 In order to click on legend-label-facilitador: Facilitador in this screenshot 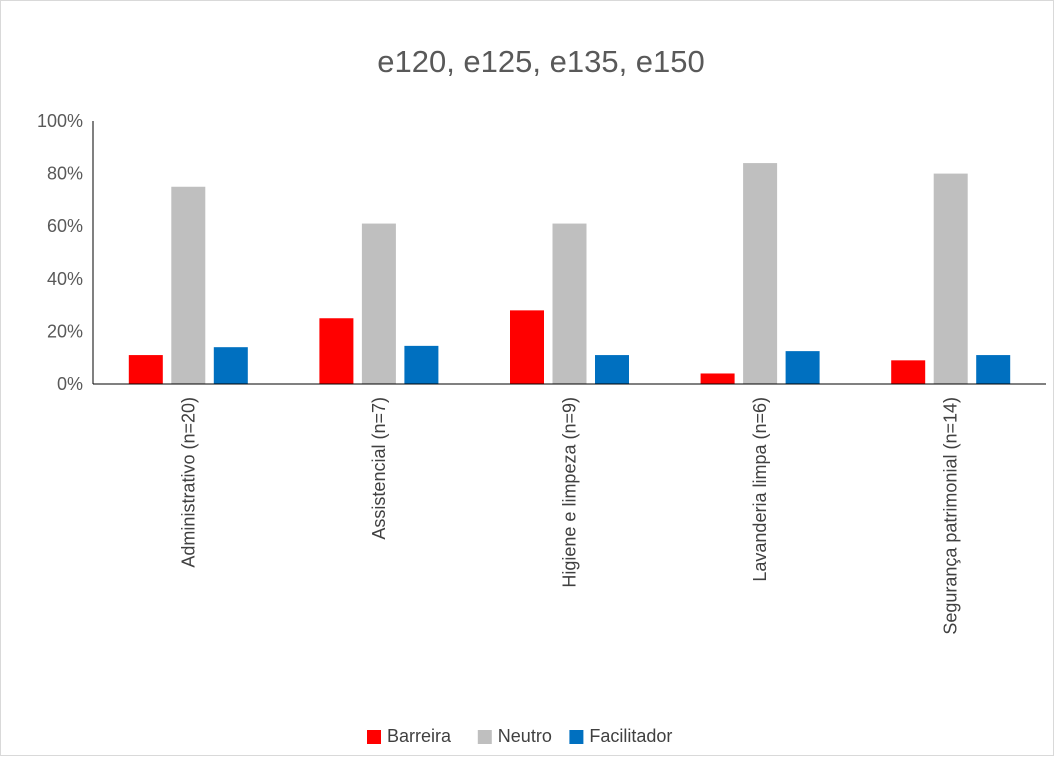, I will do `click(630, 736)`.